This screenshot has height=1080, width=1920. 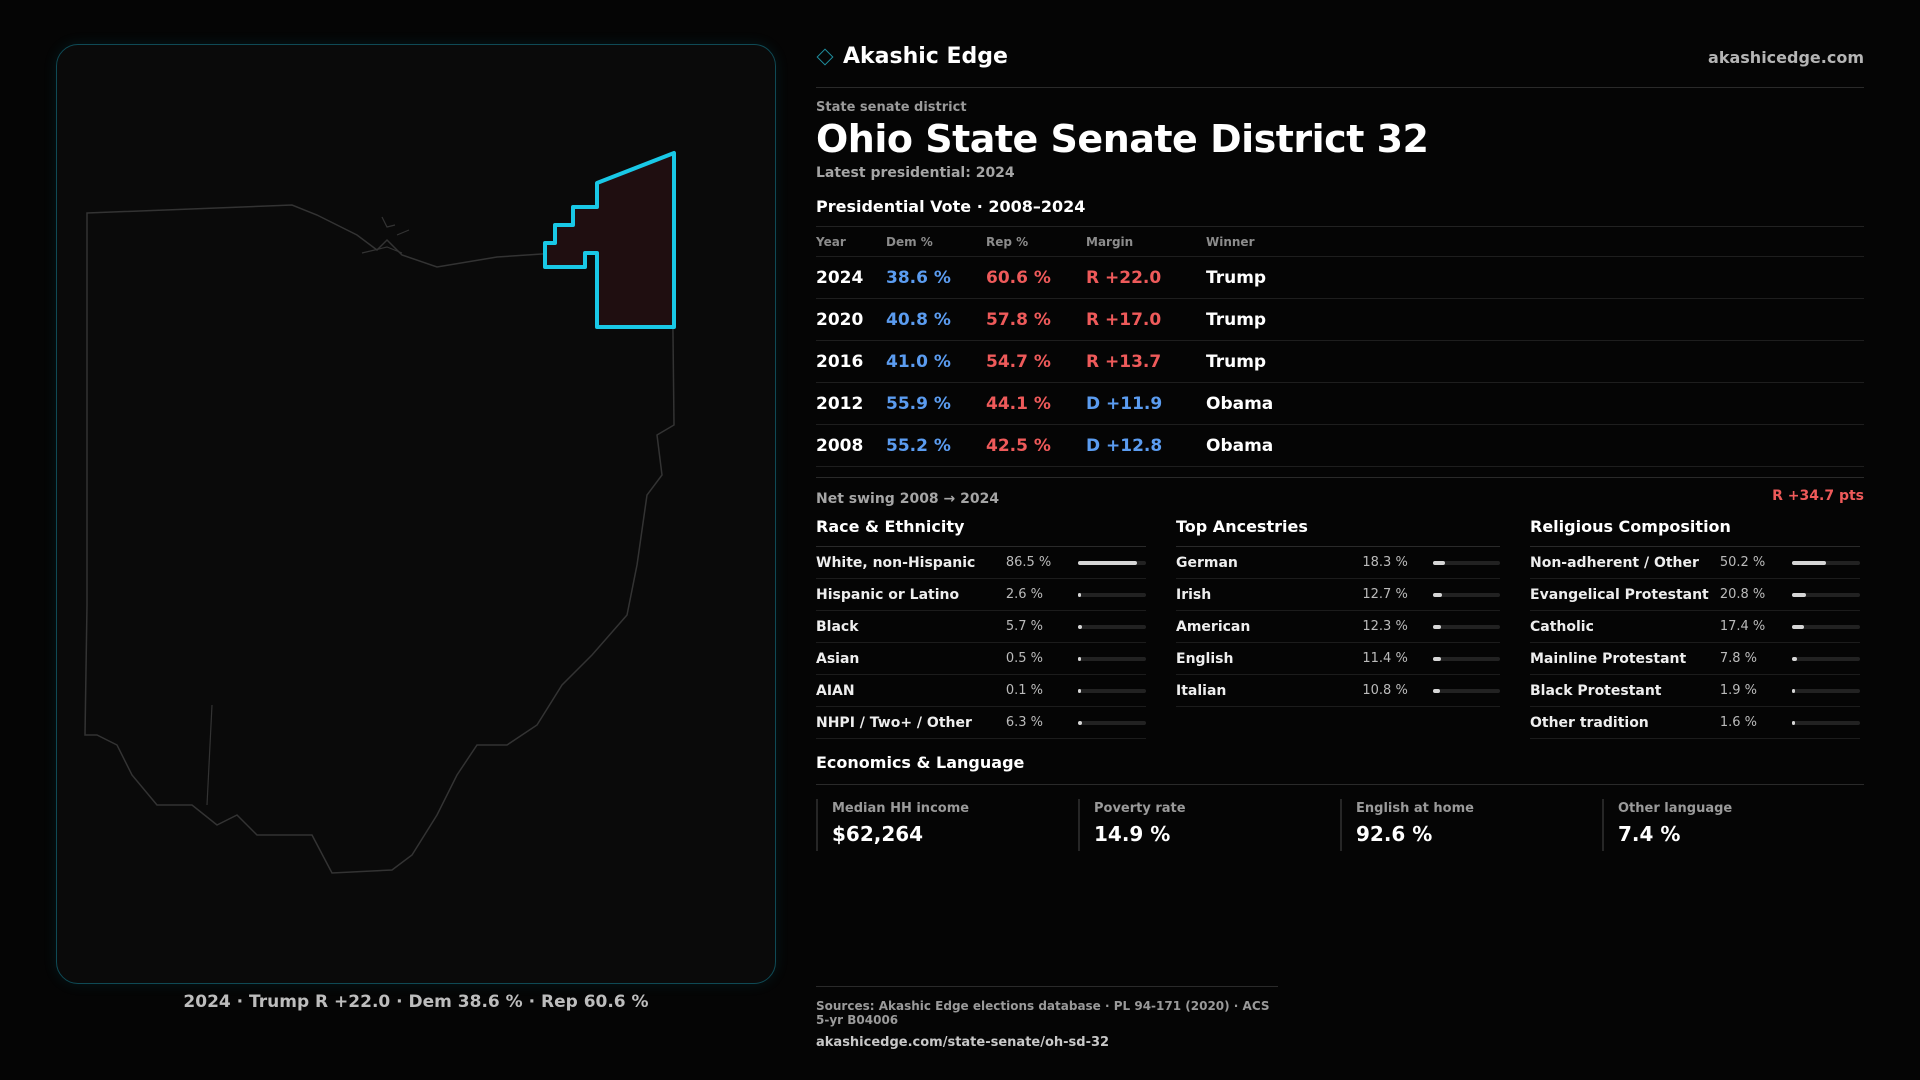 I want to click on table-row: 2016 41.0 % 54.7 % R +13.7 Trump, so click(x=1340, y=362).